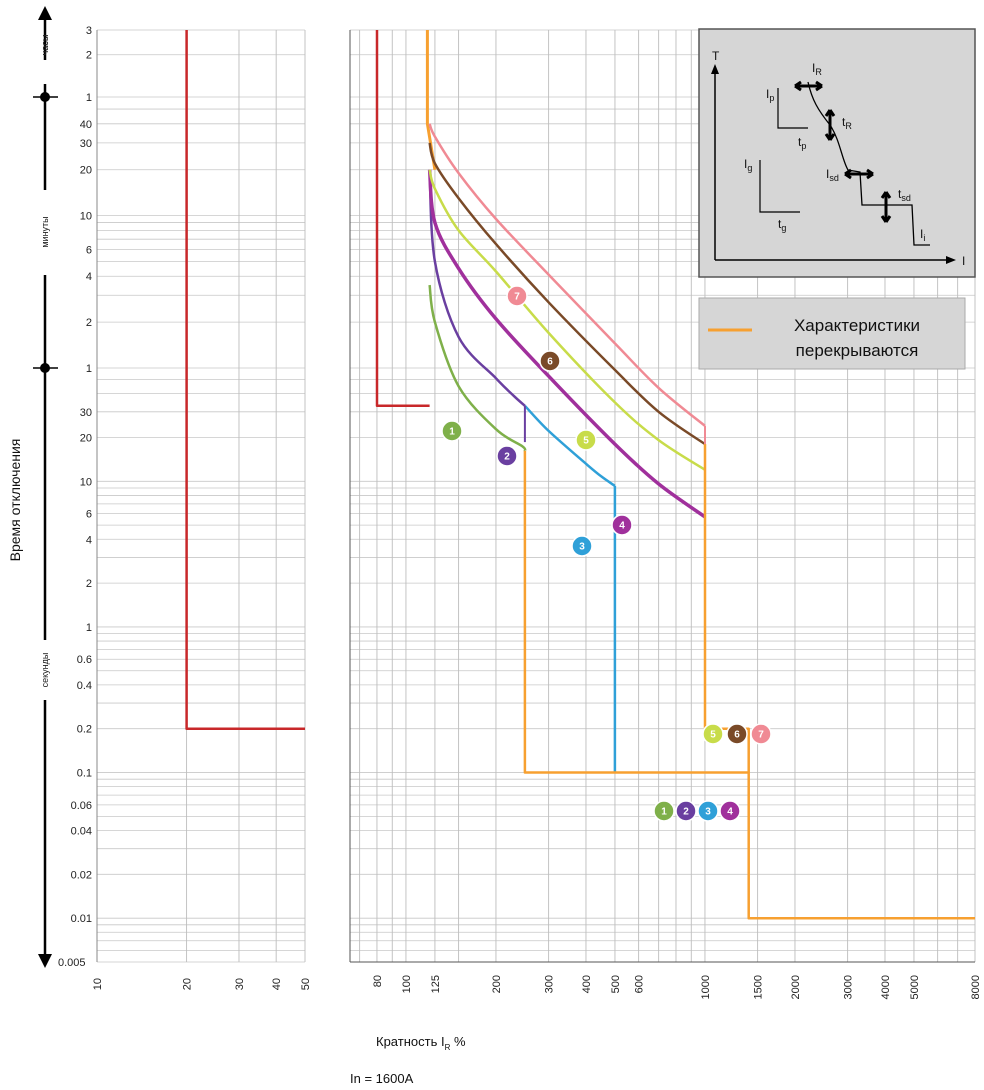  What do you see at coordinates (715, 69) in the screenshot?
I see `inset-arrow-y` at bounding box center [715, 69].